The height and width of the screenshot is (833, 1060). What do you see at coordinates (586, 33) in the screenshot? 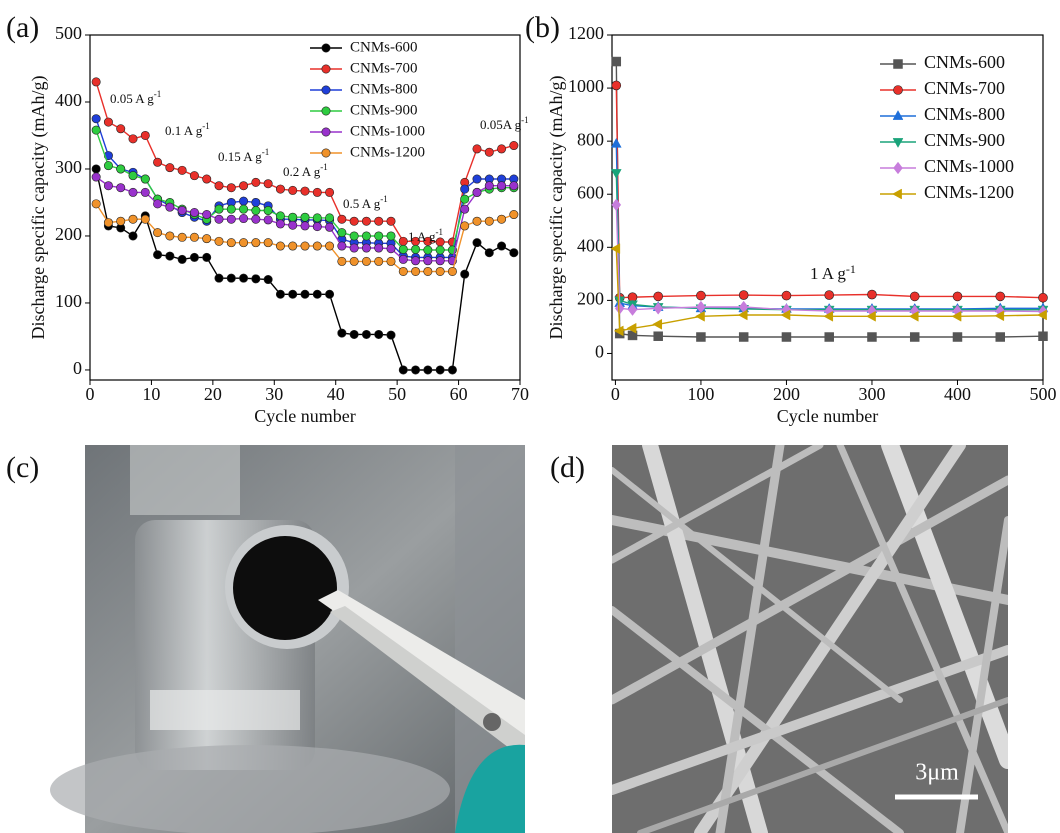
I see `y-tick-label: 1200` at bounding box center [586, 33].